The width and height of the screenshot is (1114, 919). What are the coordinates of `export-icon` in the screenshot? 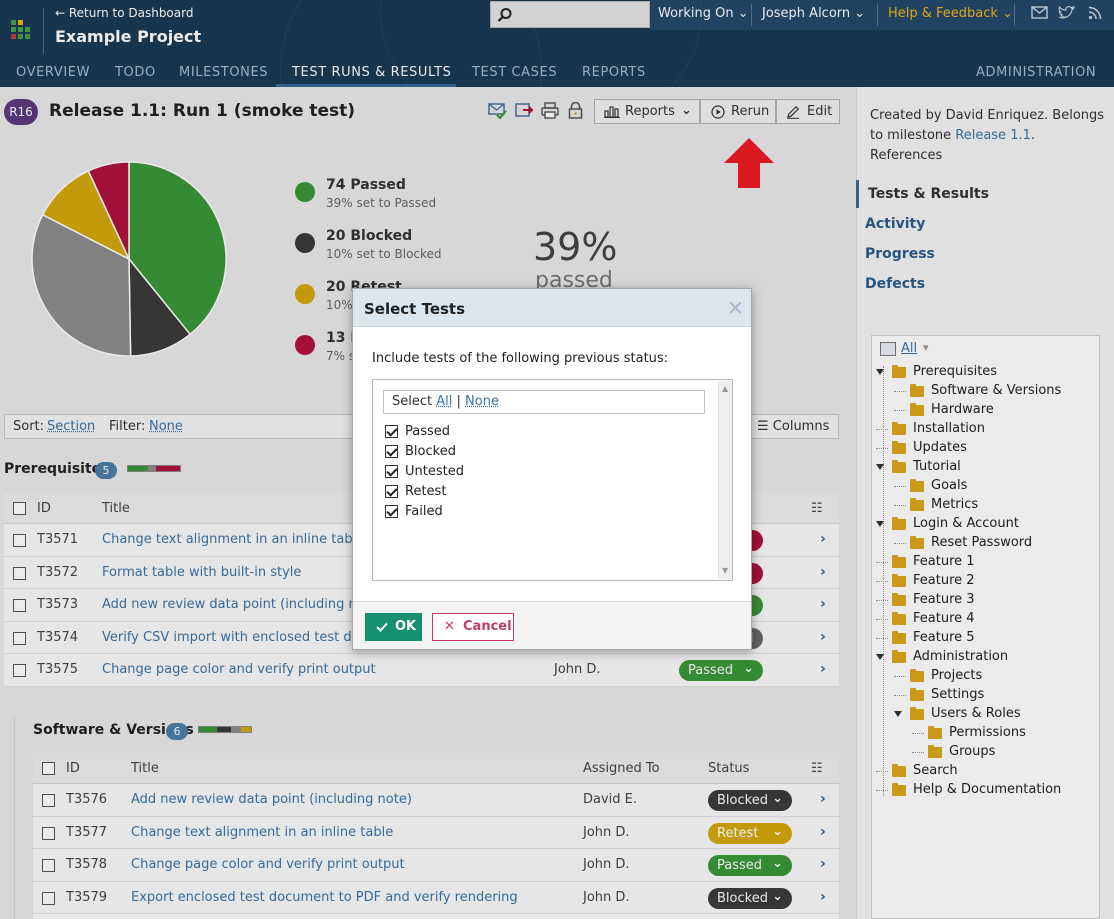 It's located at (524, 110).